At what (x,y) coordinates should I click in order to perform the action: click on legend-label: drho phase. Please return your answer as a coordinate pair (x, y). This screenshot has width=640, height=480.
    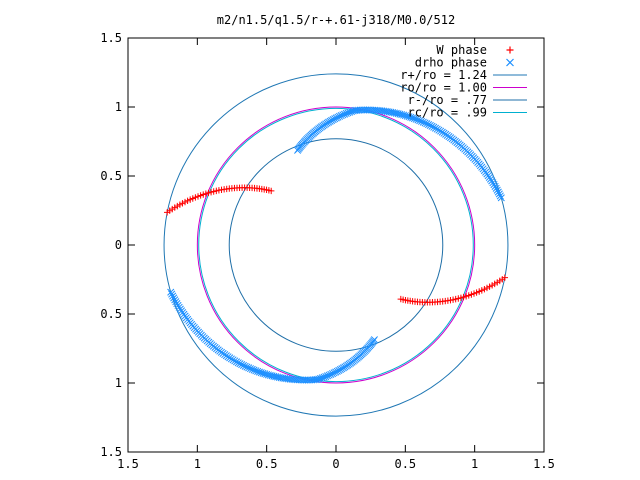
    Looking at the image, I should click on (451, 63).